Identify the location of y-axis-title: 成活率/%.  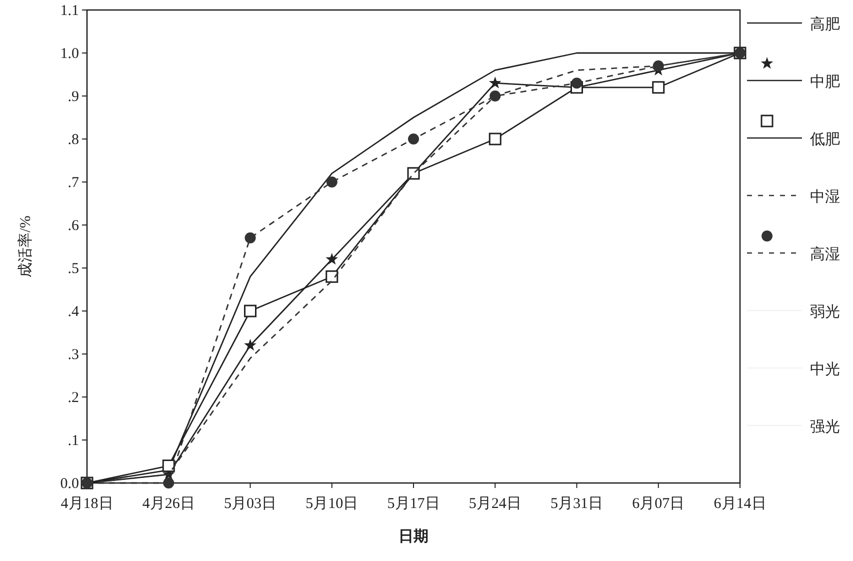
(25, 247).